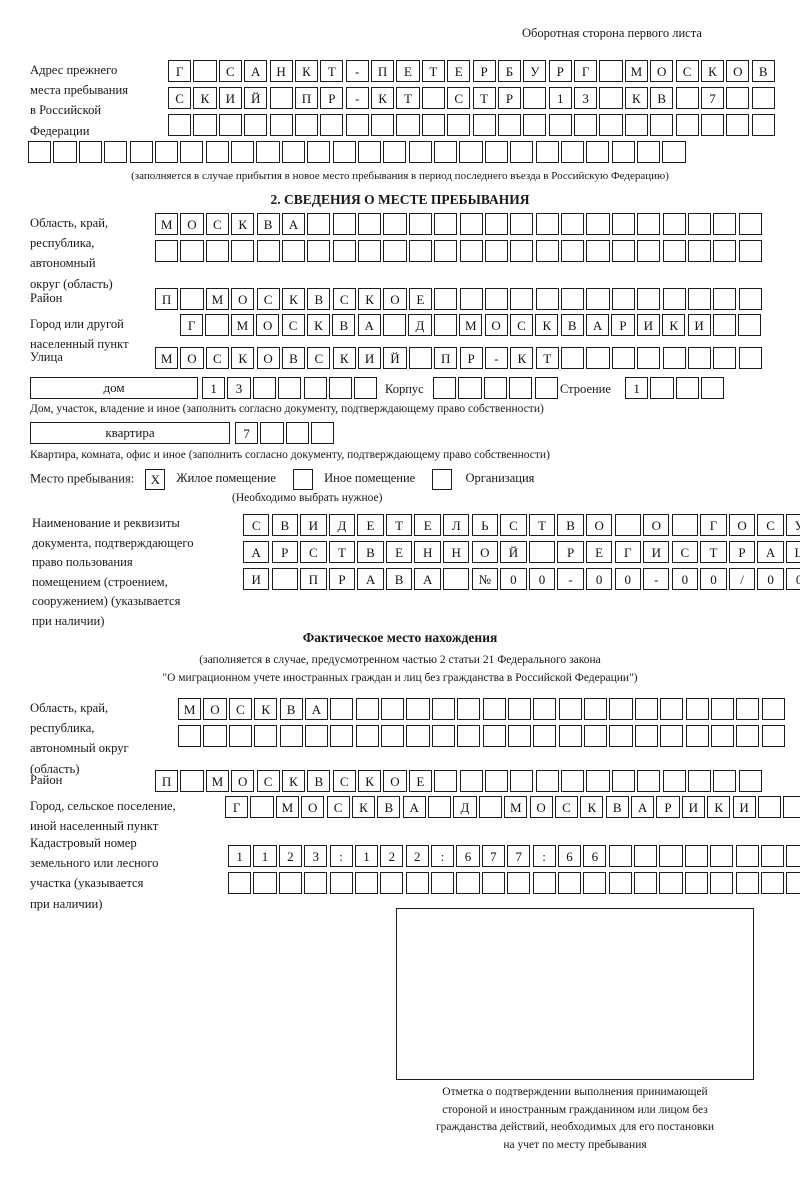  I want to click on stroenie-cells: 1, so click(675, 388).